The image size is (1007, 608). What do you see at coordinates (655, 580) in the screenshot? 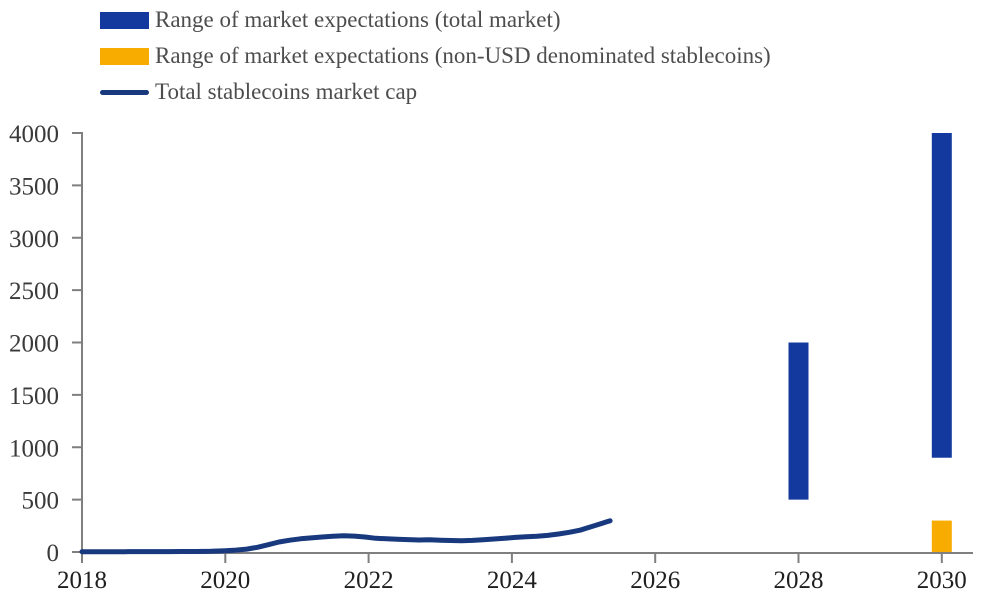
I see `x-tick-label: 2026` at bounding box center [655, 580].